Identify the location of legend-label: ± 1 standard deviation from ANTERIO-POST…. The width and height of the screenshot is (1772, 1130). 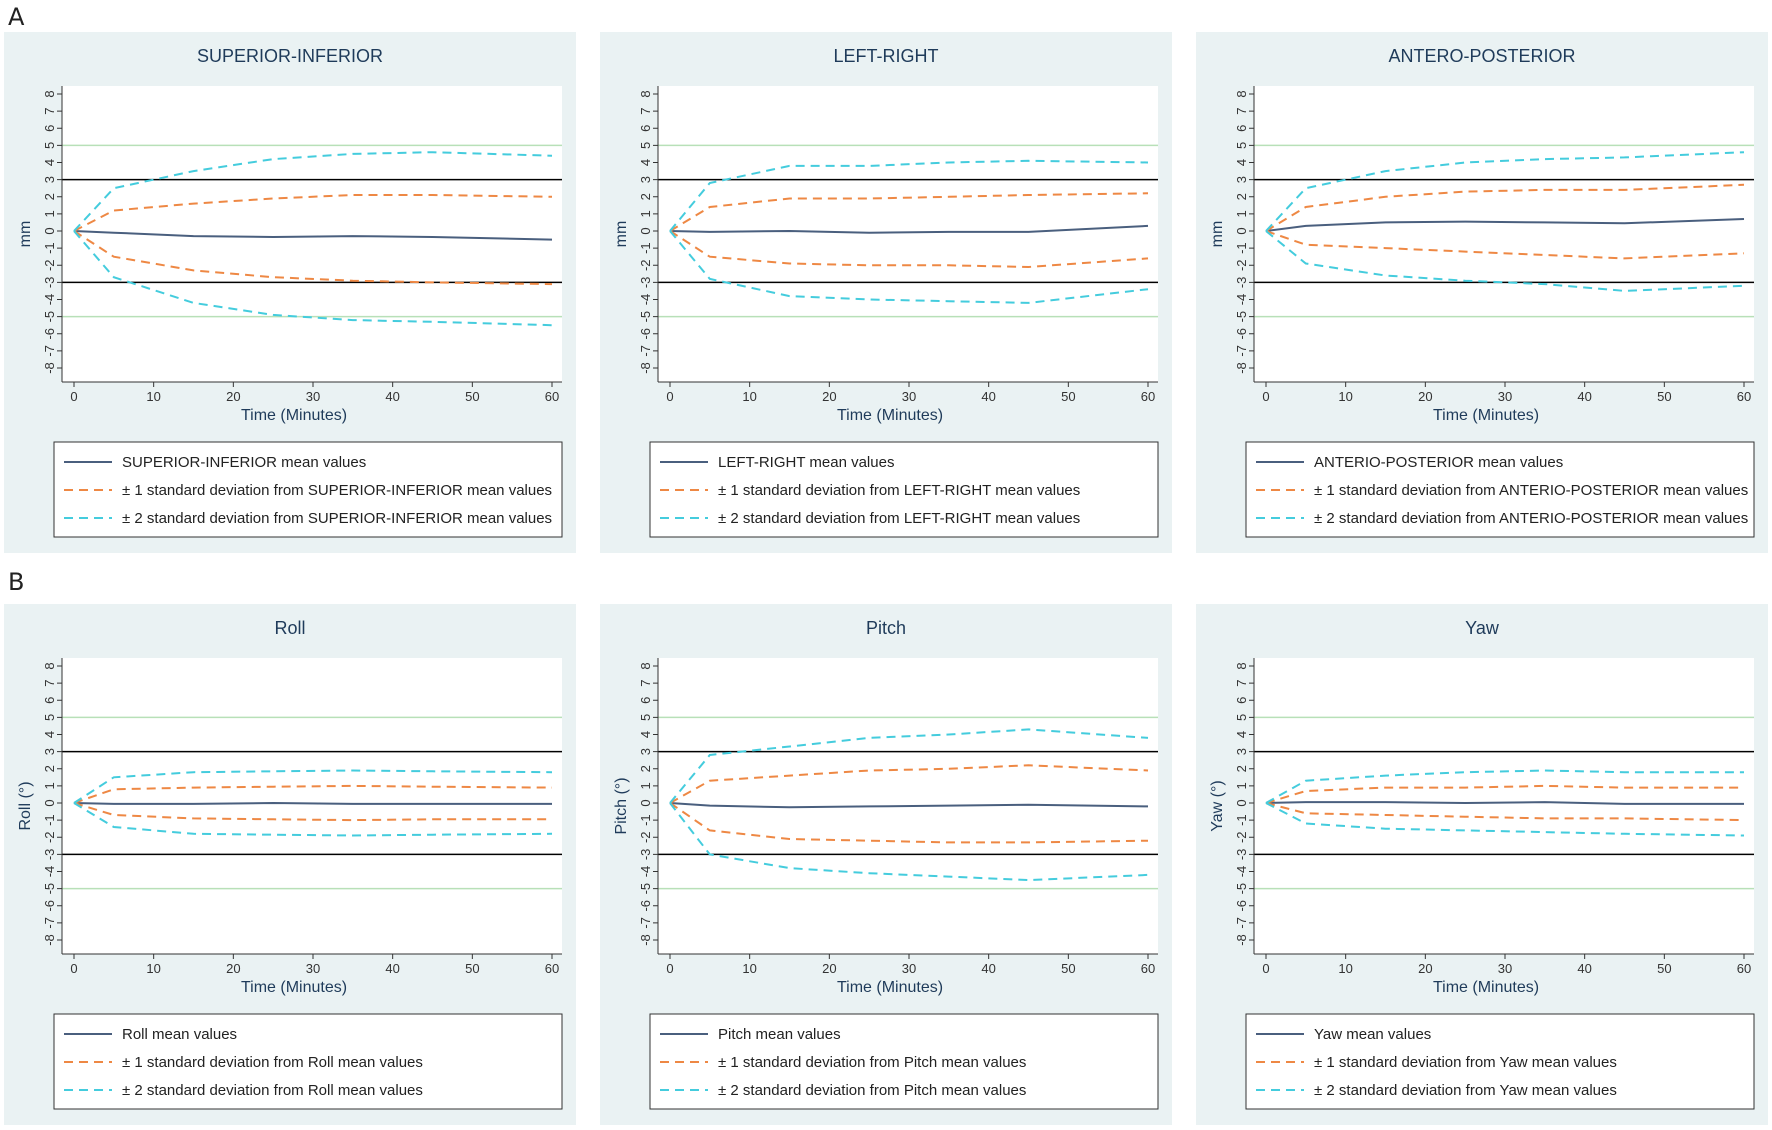
(1531, 490).